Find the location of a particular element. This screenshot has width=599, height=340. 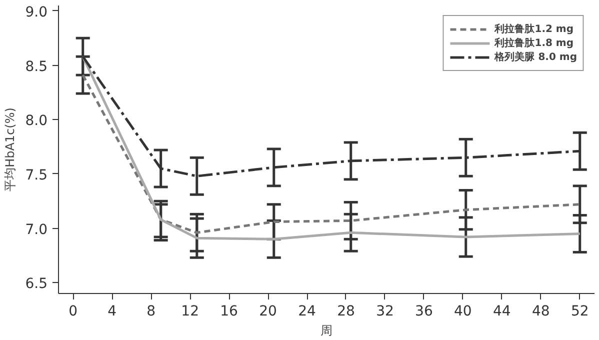

x-tick-label: 28 is located at coordinates (346, 312).